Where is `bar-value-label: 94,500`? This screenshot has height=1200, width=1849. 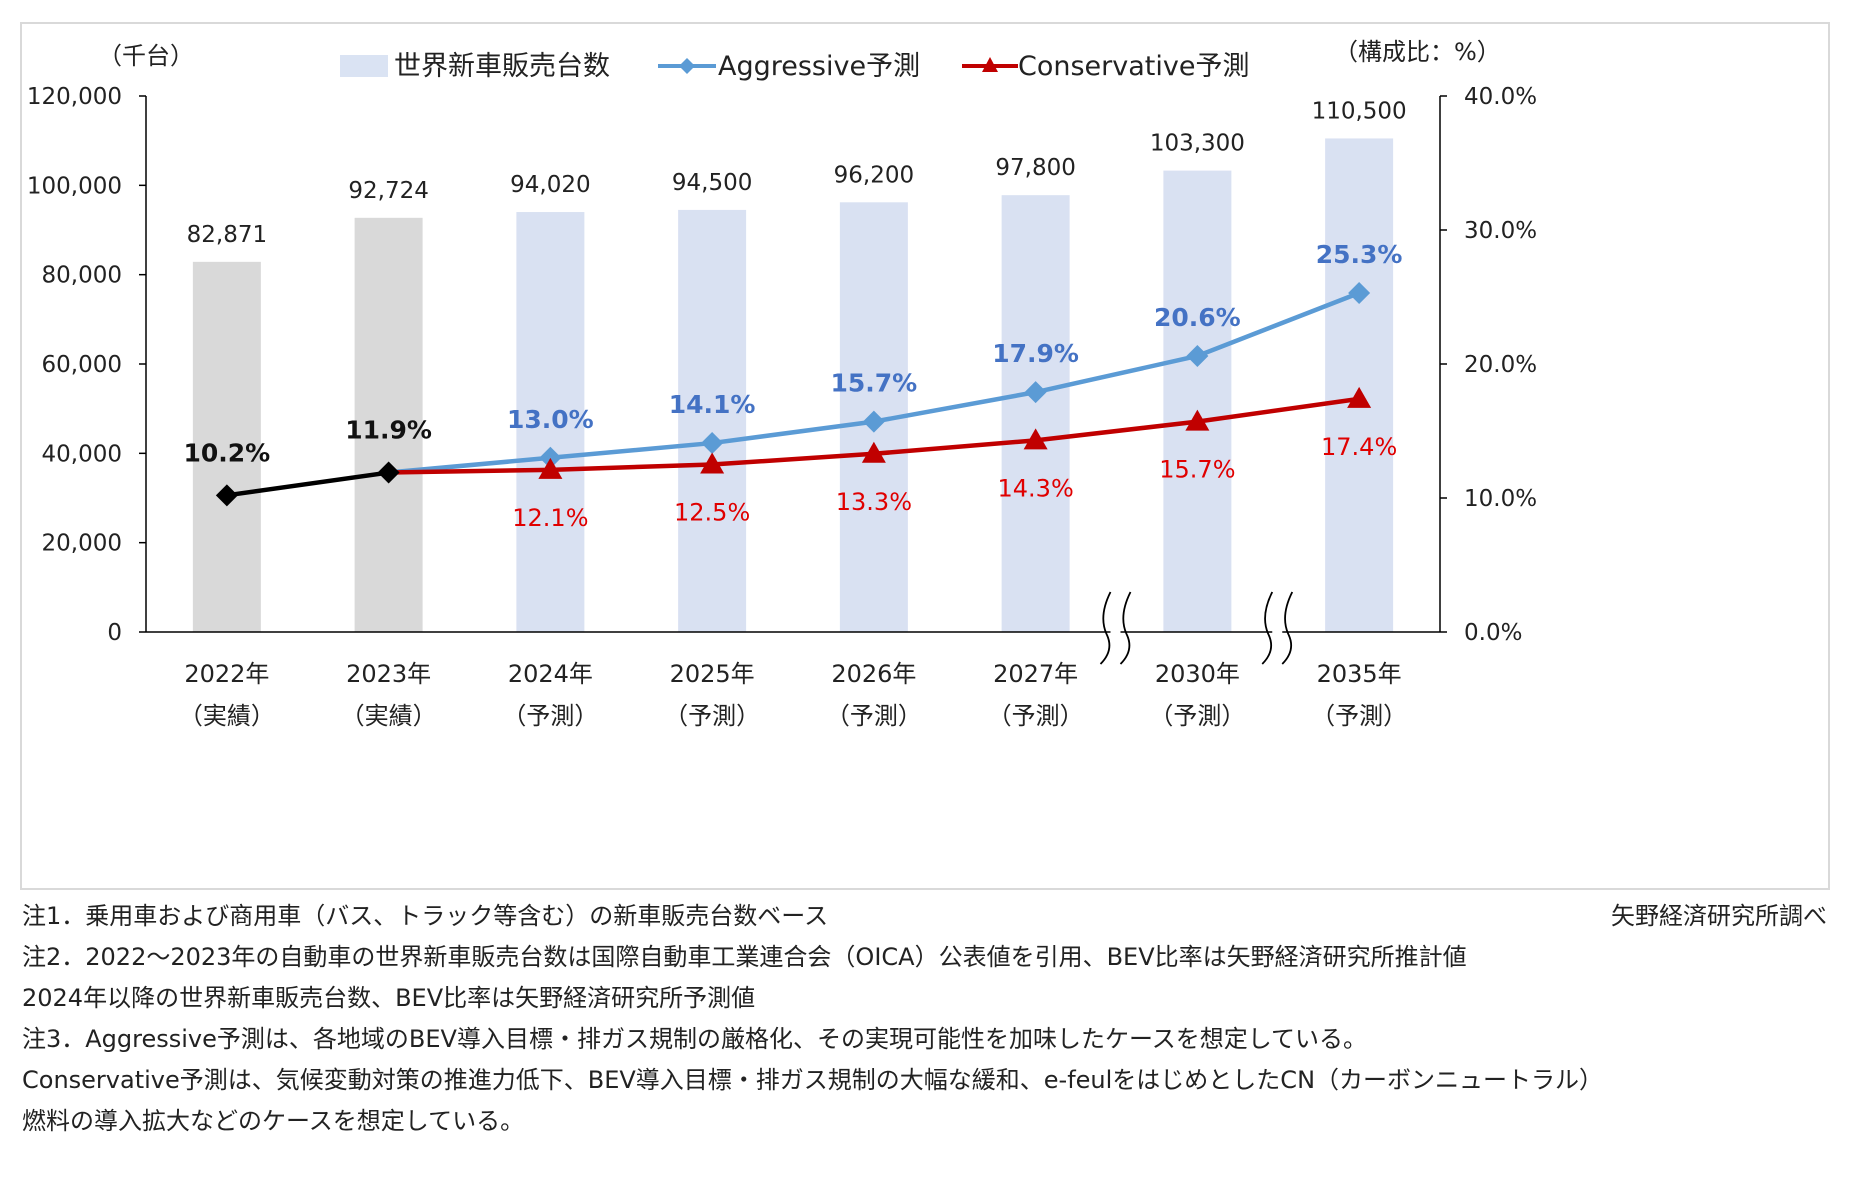 bar-value-label: 94,500 is located at coordinates (712, 183).